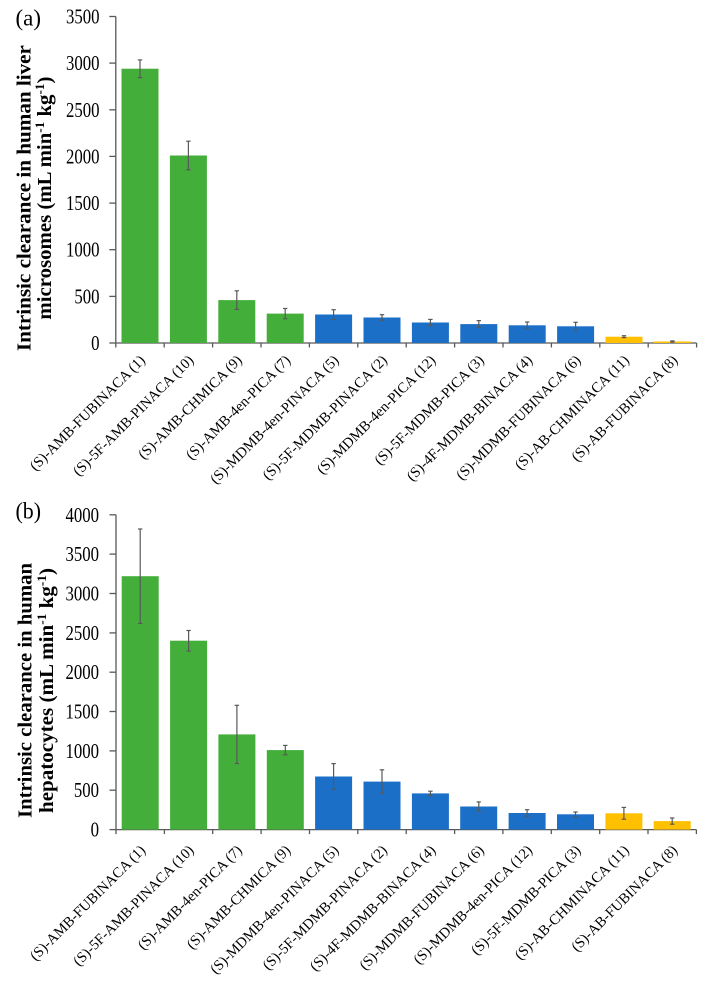 This screenshot has height=981, width=708. Describe the element at coordinates (29, 18) in the screenshot. I see `svg-text: (a)` at that location.